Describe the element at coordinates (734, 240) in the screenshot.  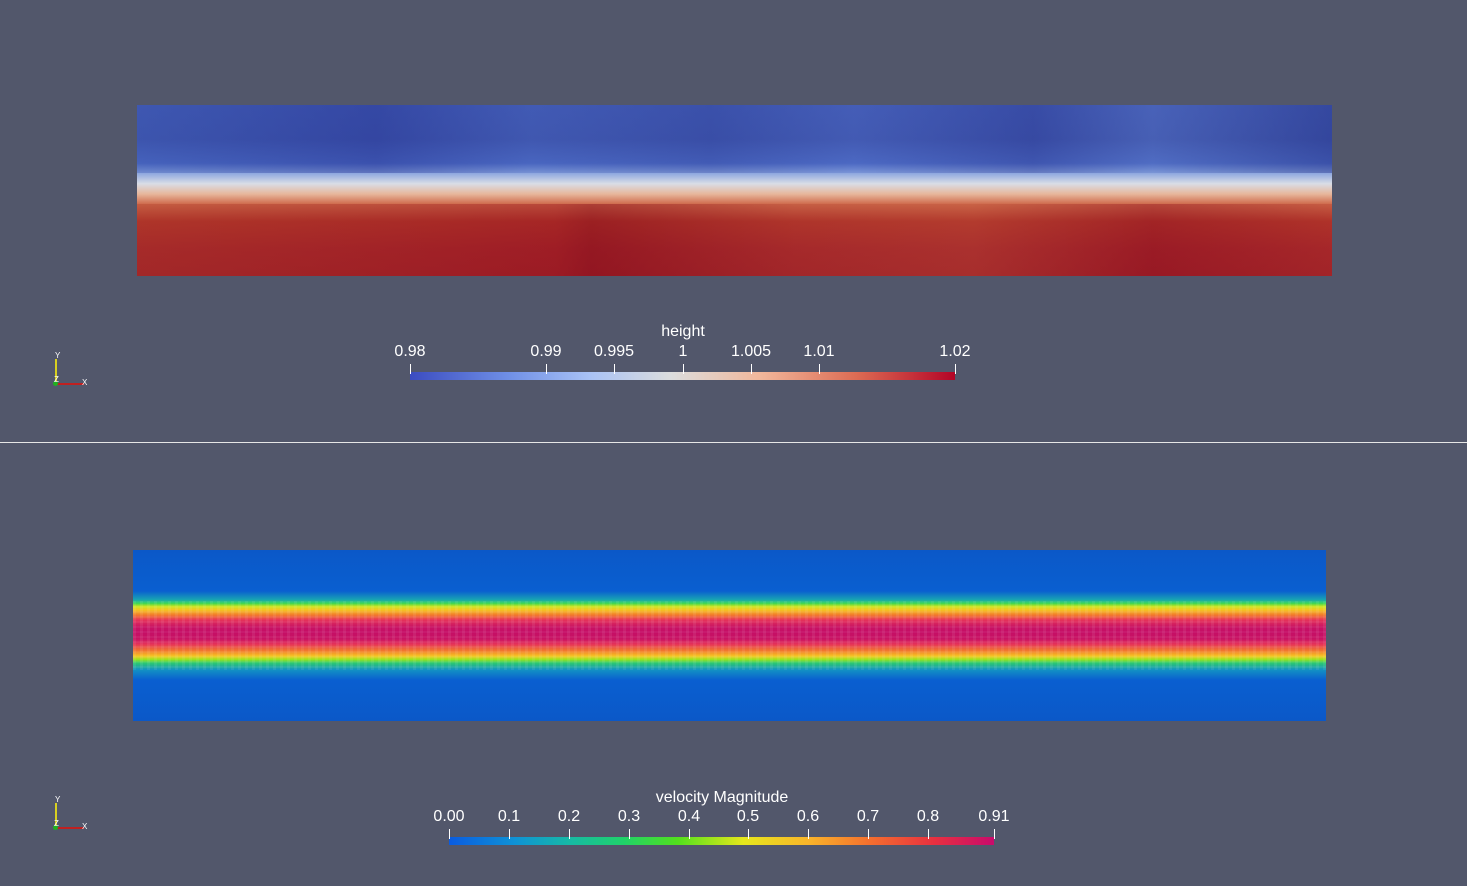
I see `height-field-texture-bottom` at that location.